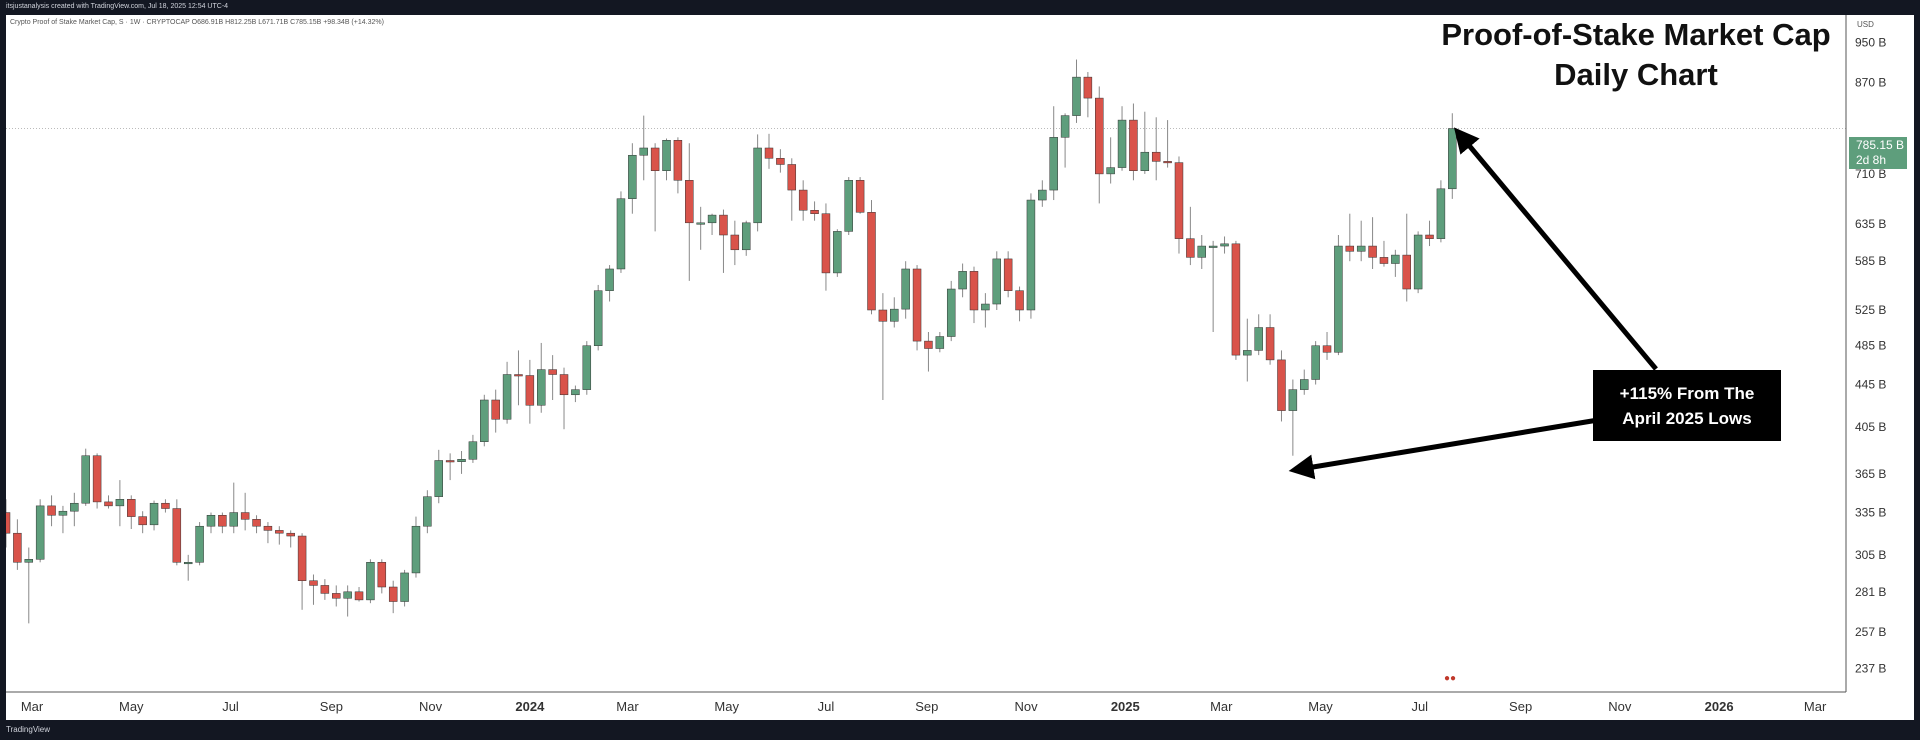  I want to click on footer-bar: TradingView, so click(960, 730).